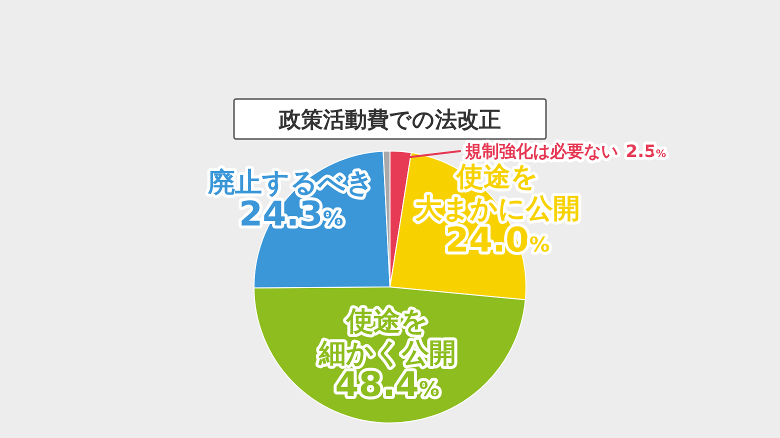  What do you see at coordinates (646, 152) in the screenshot?
I see `data-label: 2.5%` at bounding box center [646, 152].